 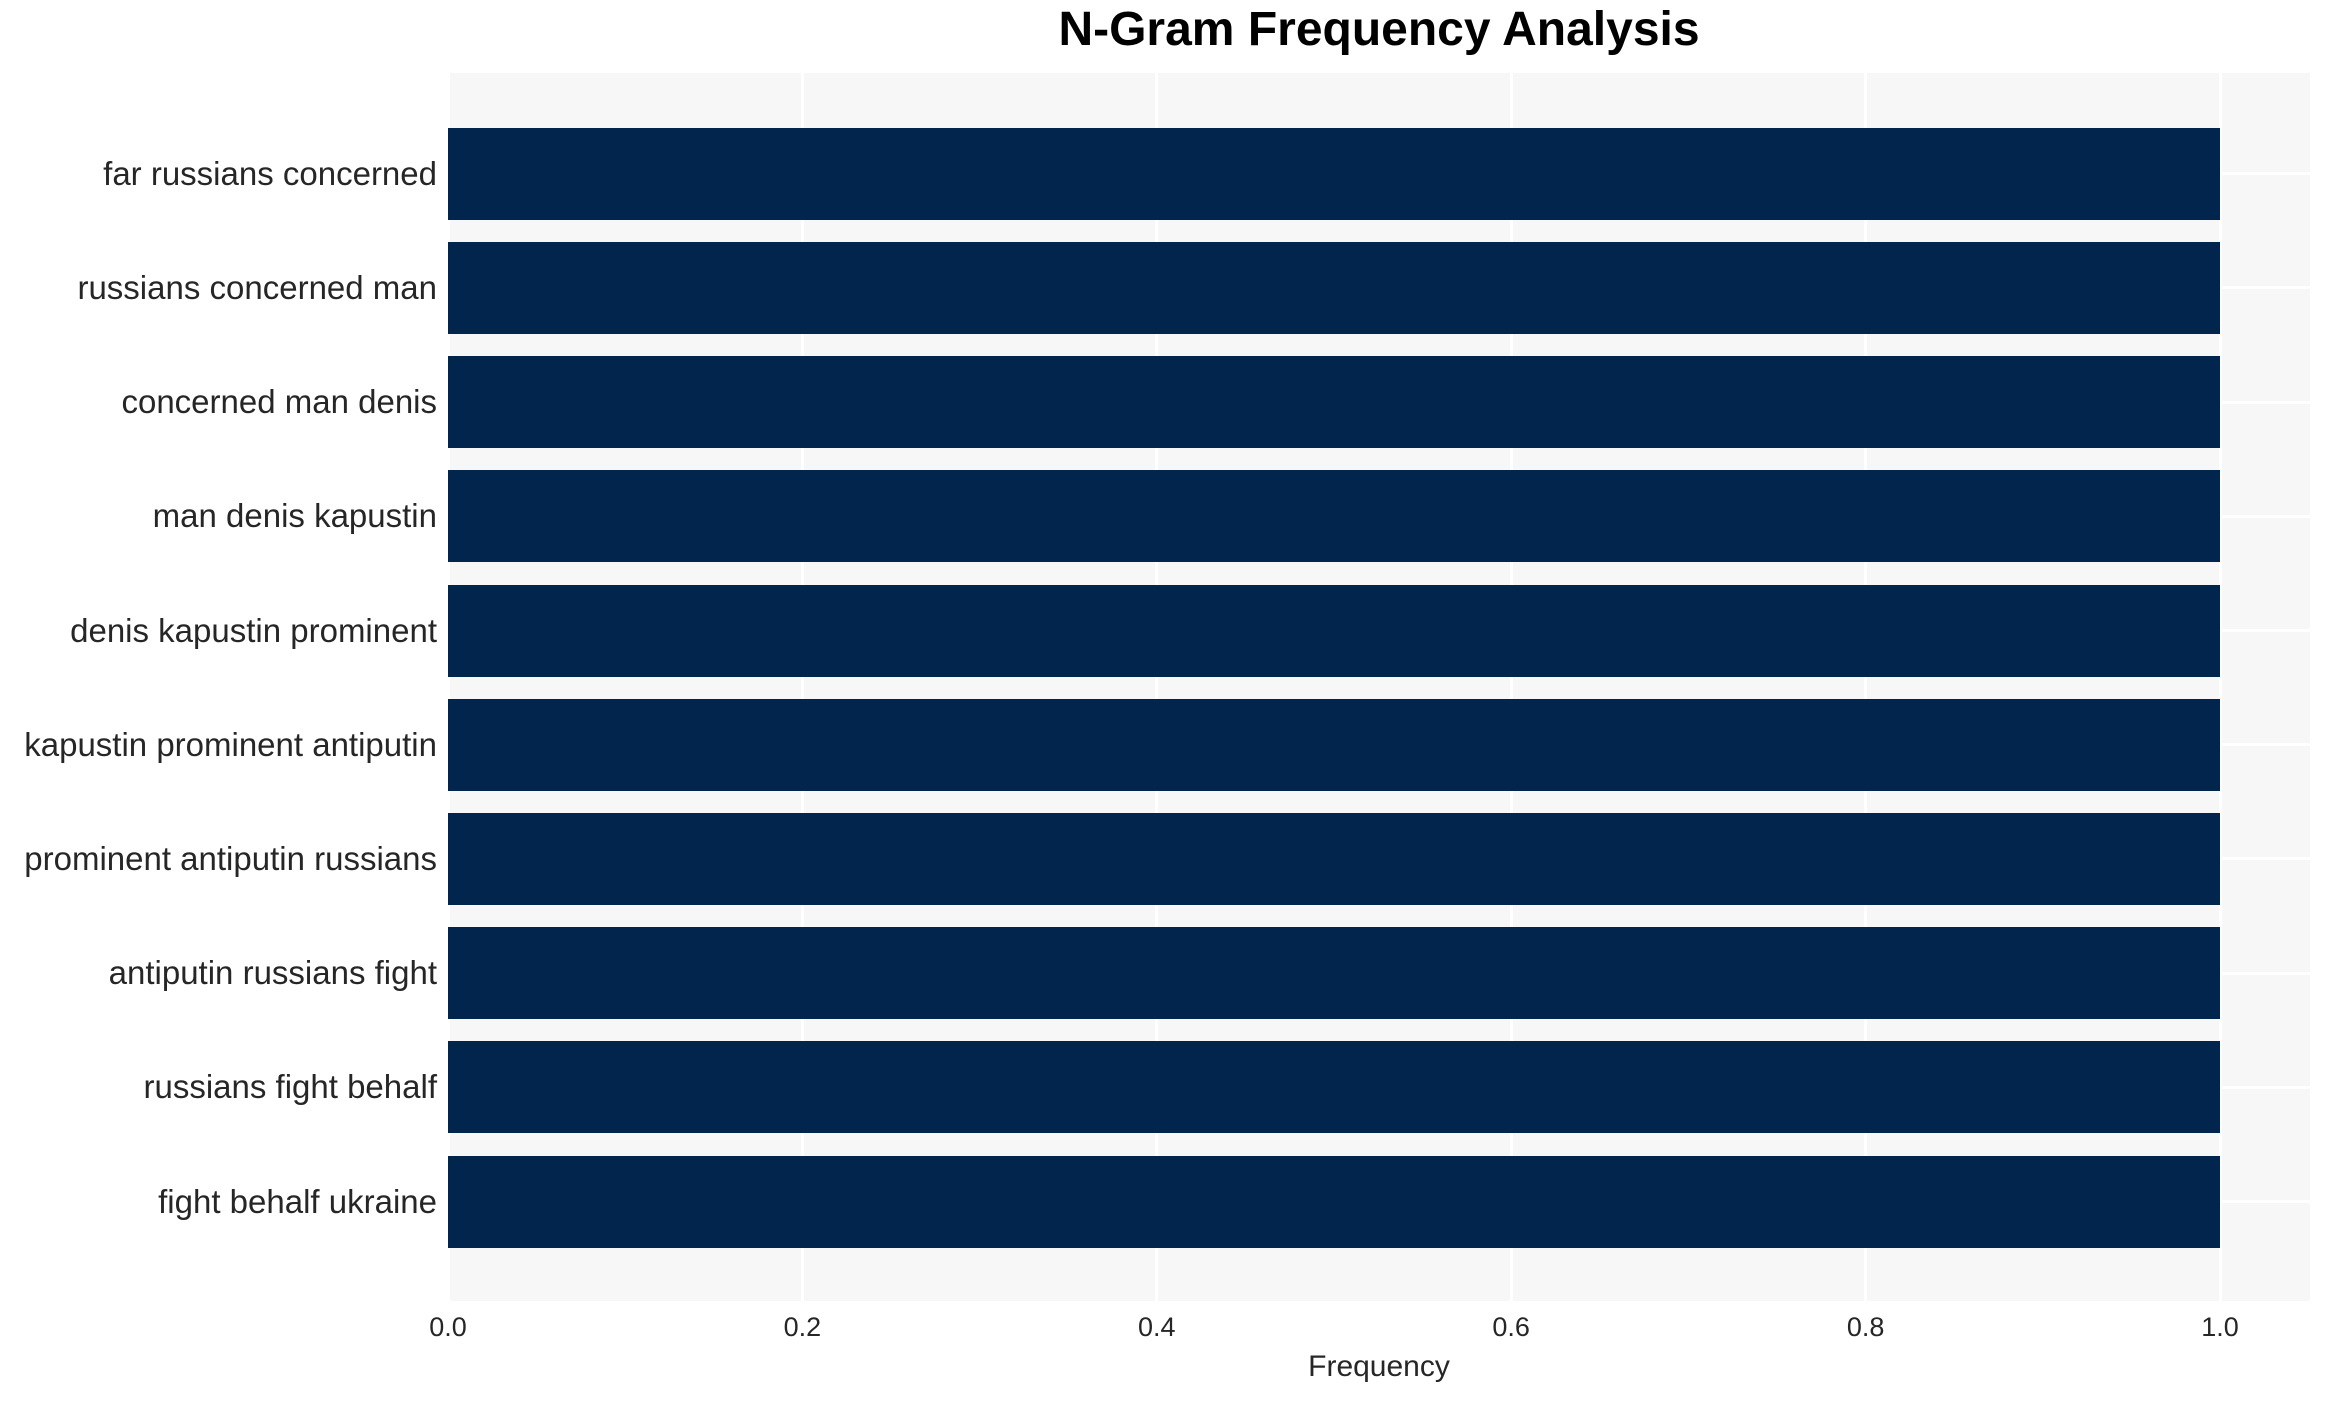 I want to click on y-tick-label: kapustin prominent antiputin, so click(x=230, y=744).